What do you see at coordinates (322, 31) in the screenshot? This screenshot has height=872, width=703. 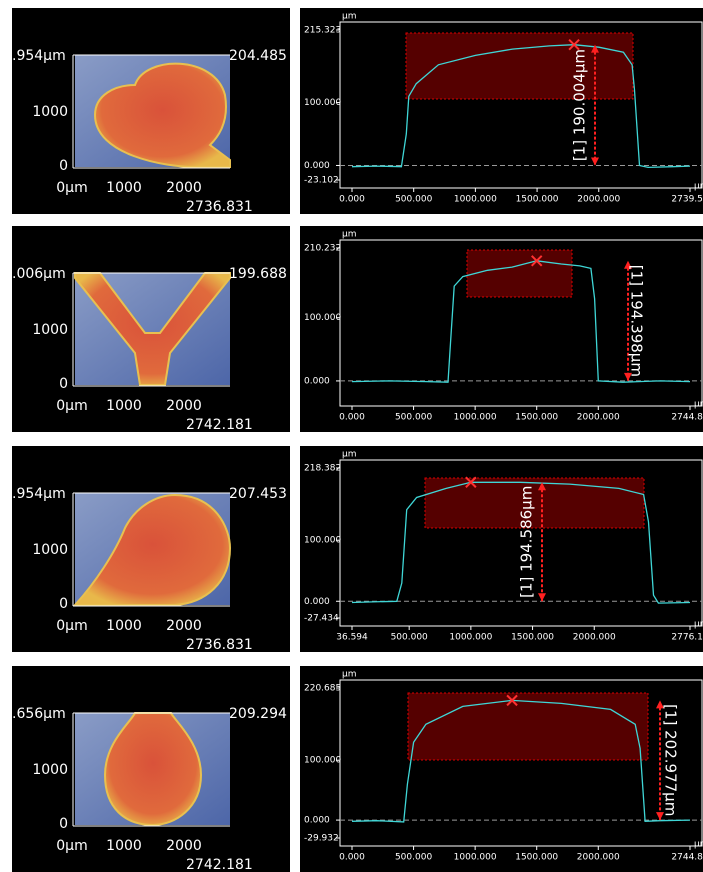 I see `y-tick-label: 215.323` at bounding box center [322, 31].